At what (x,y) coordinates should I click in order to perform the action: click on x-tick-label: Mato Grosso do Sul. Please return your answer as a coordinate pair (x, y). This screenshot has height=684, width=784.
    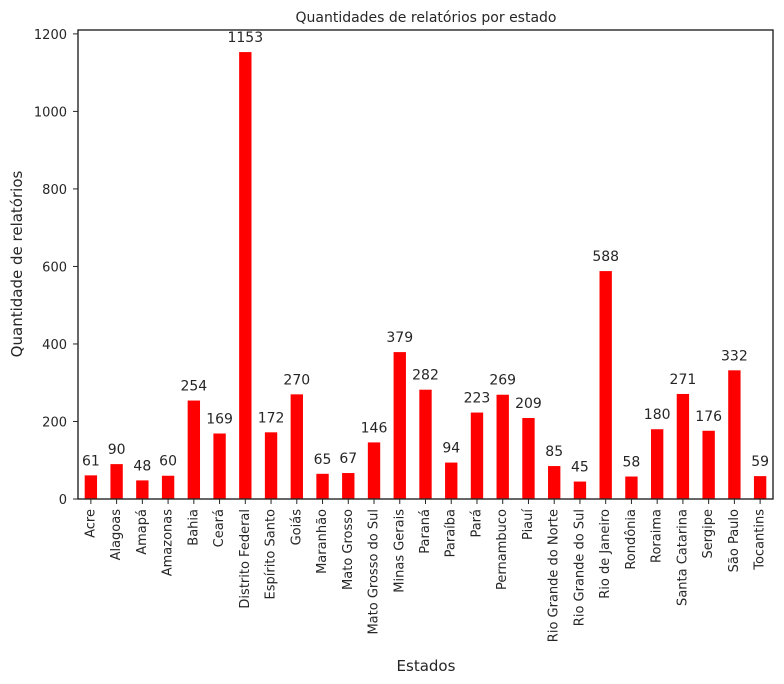
    Looking at the image, I should click on (374, 572).